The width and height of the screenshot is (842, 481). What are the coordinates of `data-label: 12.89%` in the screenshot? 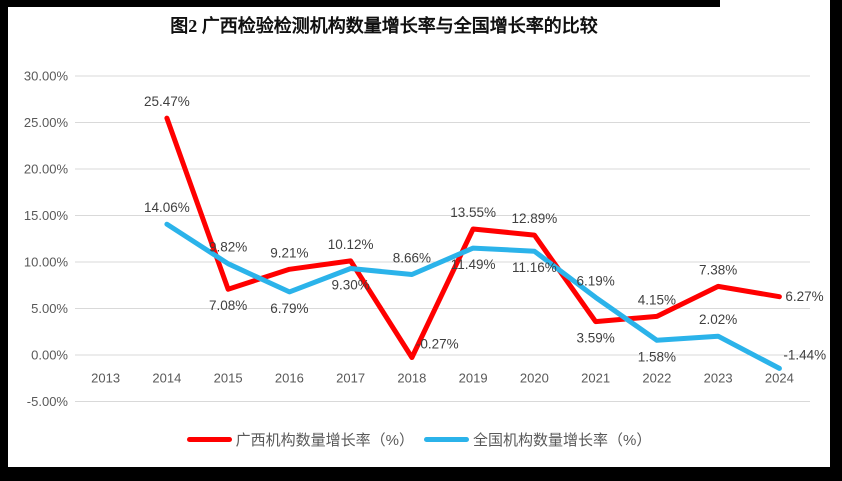 It's located at (534, 218).